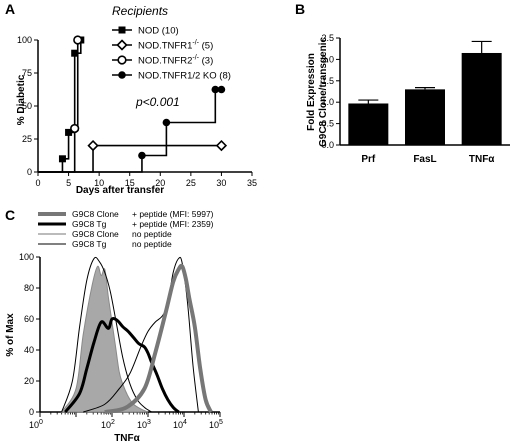 The width and height of the screenshot is (520, 443). Describe the element at coordinates (31, 412) in the screenshot. I see `chart-c-ytick-label: 0` at that location.